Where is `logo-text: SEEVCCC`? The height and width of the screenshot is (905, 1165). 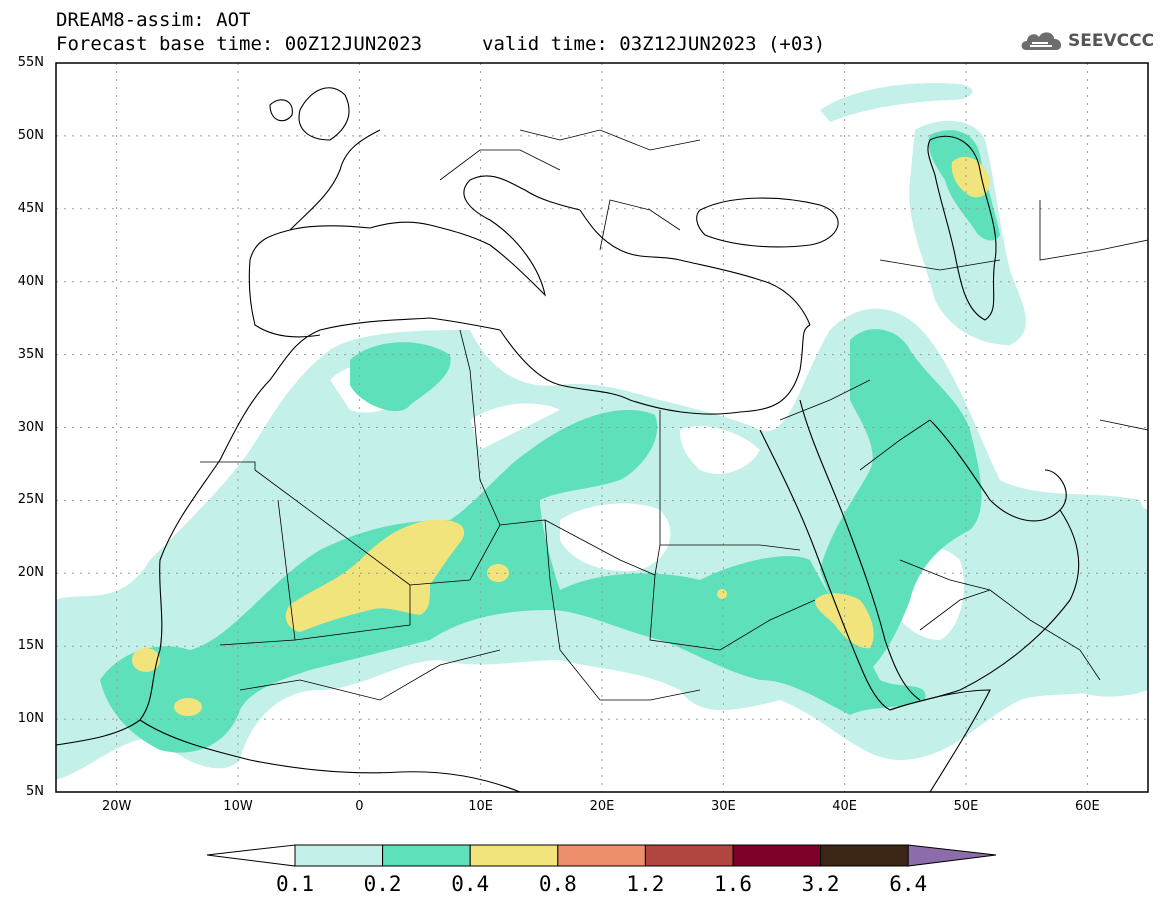 logo-text: SEEVCCC is located at coordinates (1111, 41).